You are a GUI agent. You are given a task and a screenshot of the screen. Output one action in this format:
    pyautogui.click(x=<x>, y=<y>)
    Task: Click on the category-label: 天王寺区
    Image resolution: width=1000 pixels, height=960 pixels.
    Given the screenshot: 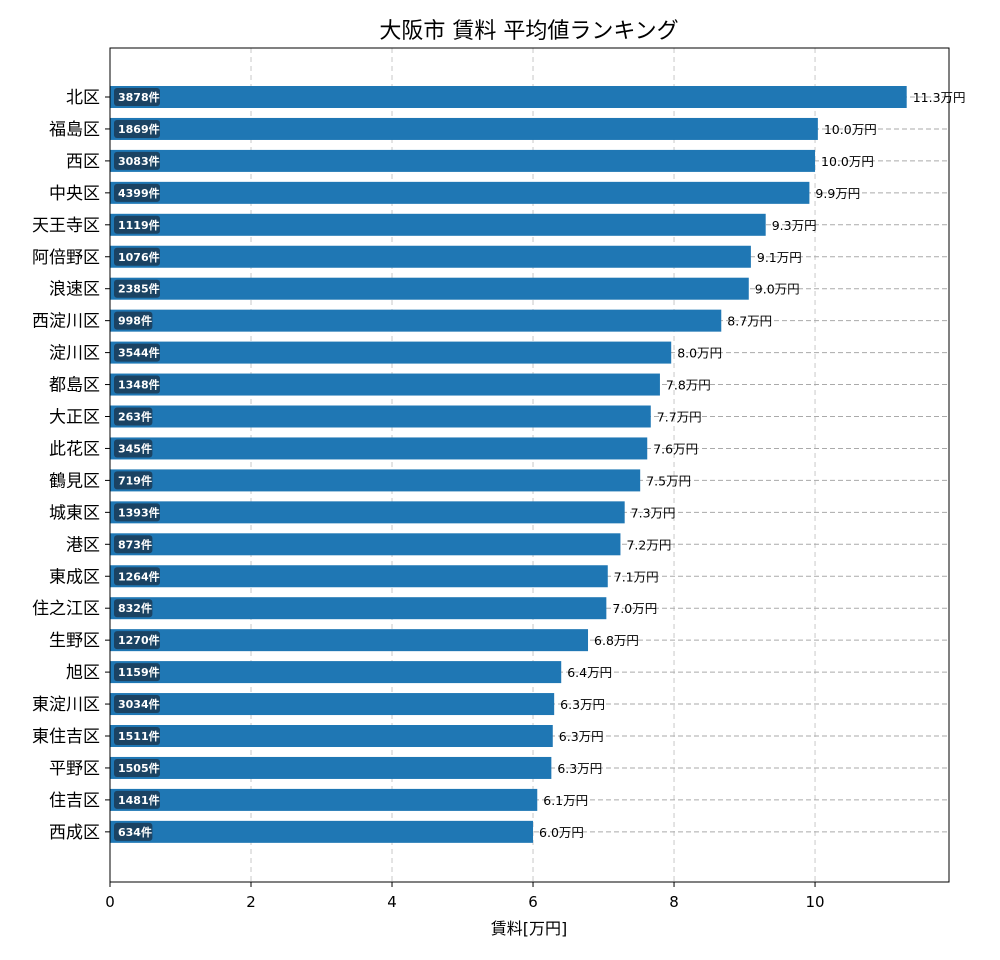 What is the action you would take?
    pyautogui.click(x=66, y=226)
    